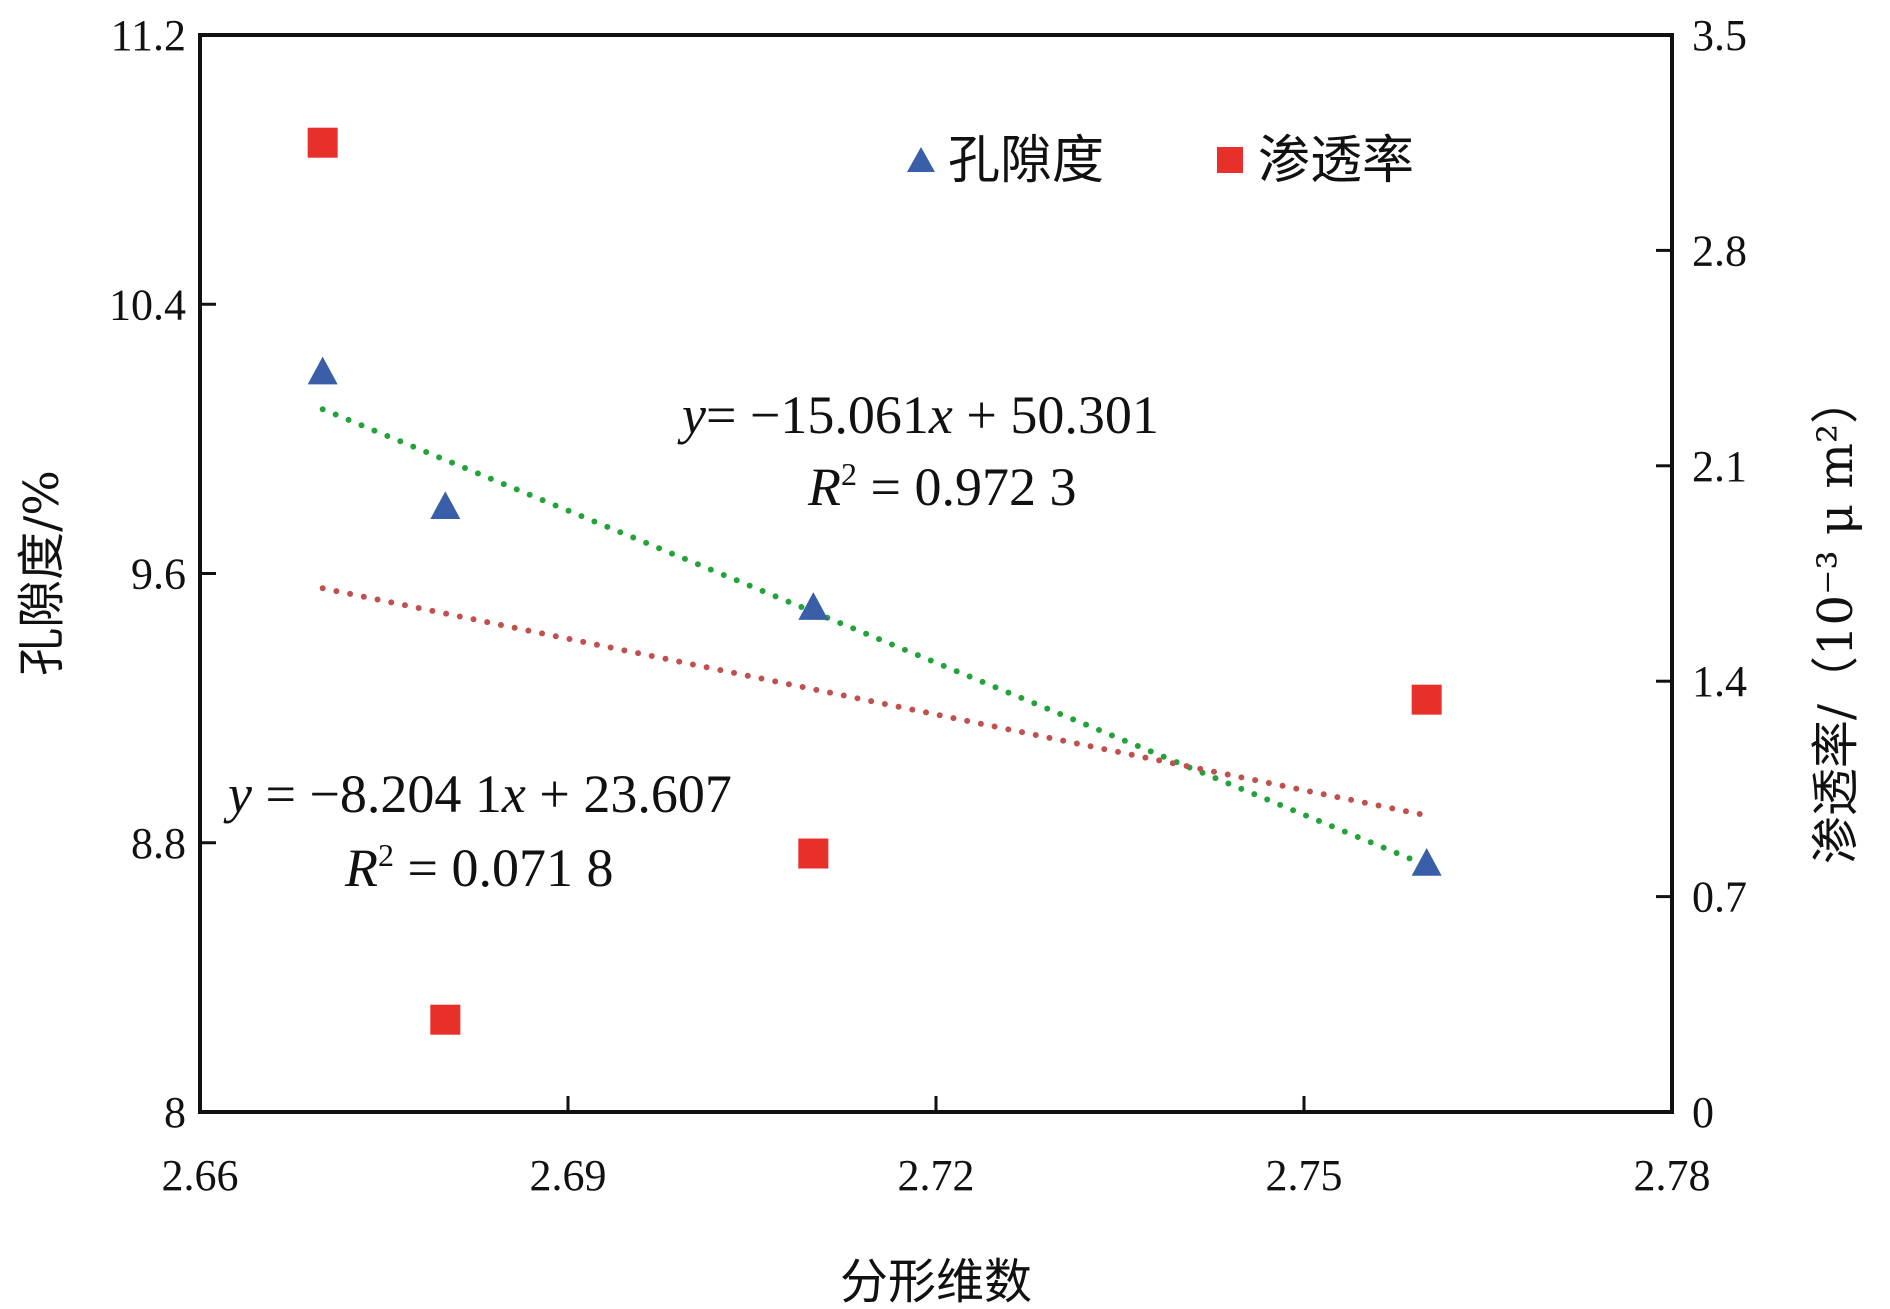 Image resolution: width=1890 pixels, height=1309 pixels. What do you see at coordinates (148, 35) in the screenshot?
I see `y-left-tick-label: 11.2` at bounding box center [148, 35].